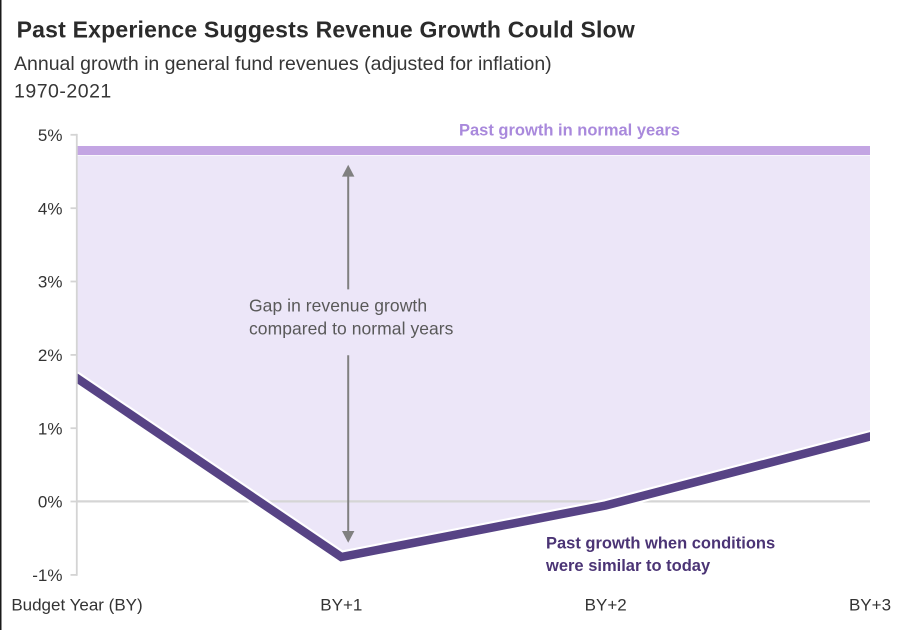  Describe the element at coordinates (50, 355) in the screenshot. I see `svg-text: 2%` at that location.